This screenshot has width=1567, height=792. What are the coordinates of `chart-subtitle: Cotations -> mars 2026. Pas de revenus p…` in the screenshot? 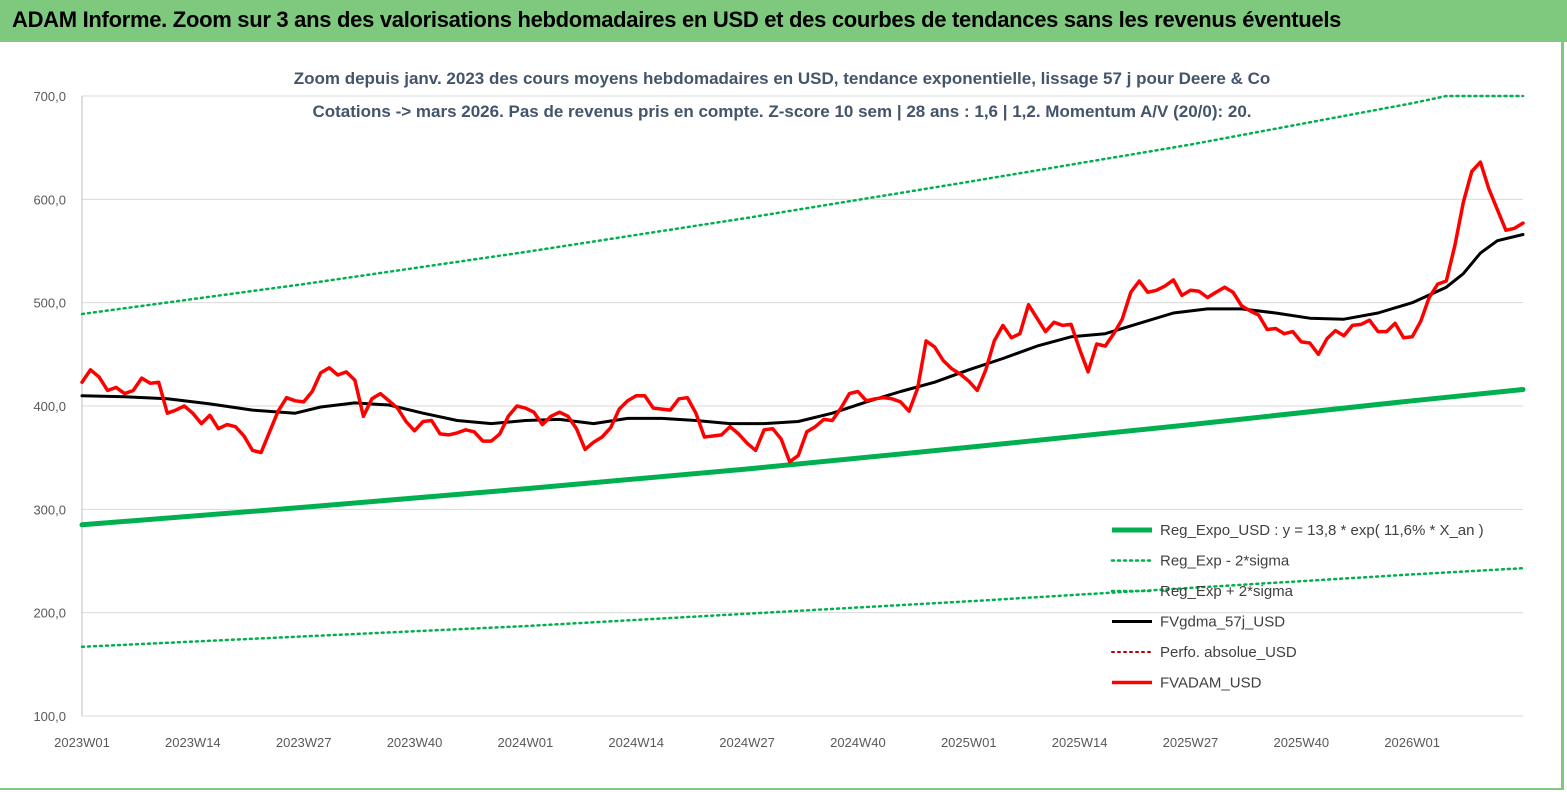 It's located at (781, 111).